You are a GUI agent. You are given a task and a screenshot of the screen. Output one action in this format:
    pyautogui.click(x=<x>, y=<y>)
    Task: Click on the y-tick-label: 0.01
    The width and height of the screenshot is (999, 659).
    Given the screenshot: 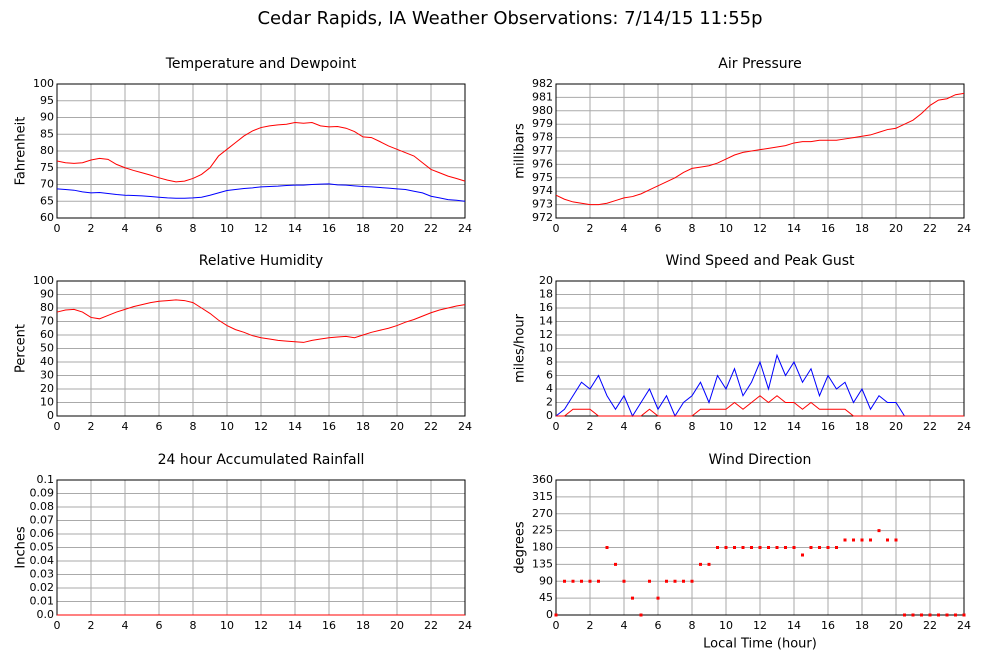 What is the action you would take?
    pyautogui.click(x=42, y=601)
    